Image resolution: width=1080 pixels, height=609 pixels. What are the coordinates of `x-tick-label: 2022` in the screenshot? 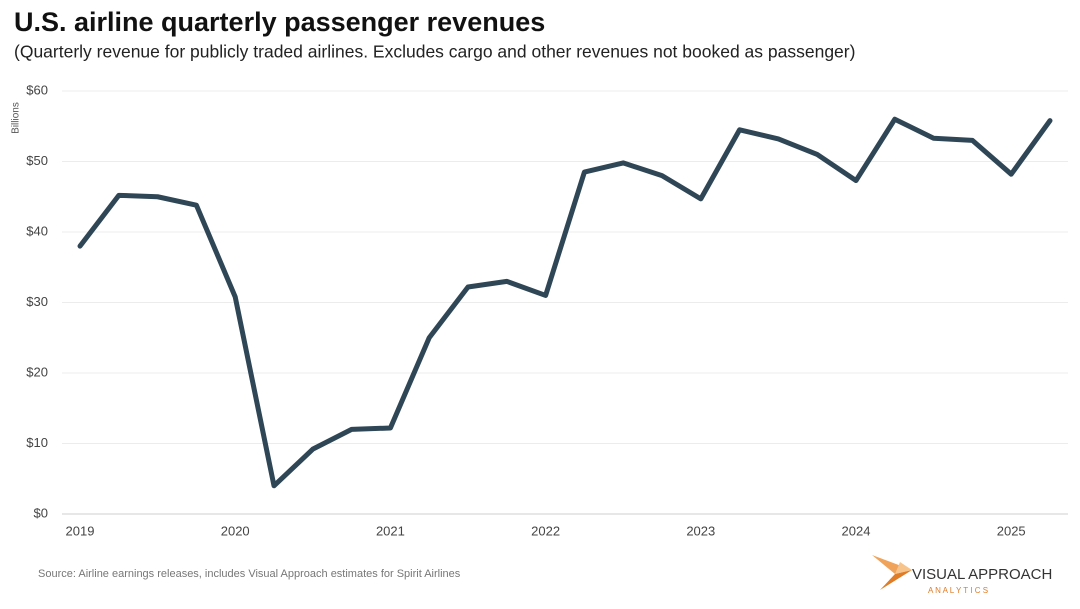 It's located at (545, 530).